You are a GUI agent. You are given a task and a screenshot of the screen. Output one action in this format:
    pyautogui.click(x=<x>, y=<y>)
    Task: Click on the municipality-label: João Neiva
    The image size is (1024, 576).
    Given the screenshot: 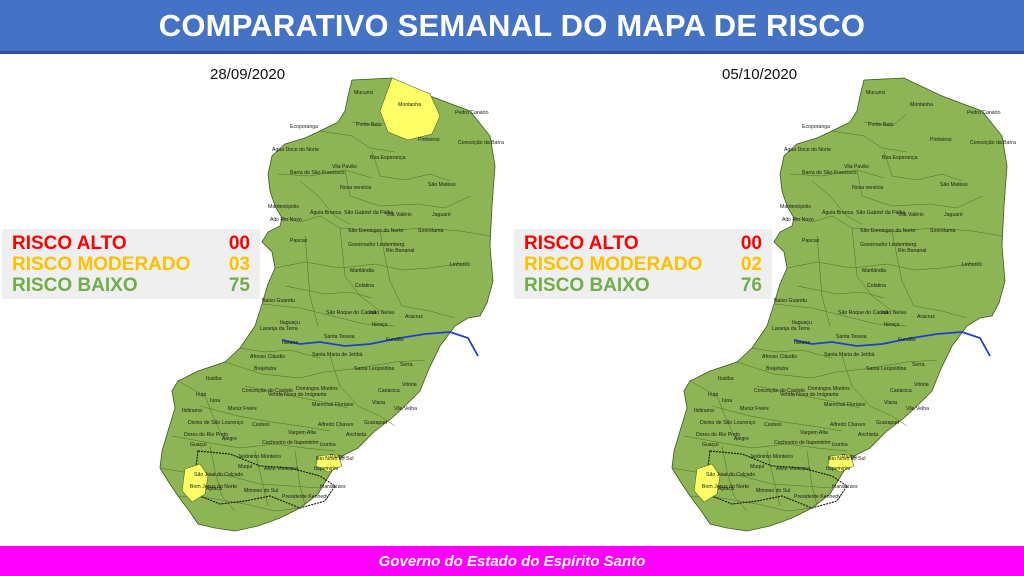 What is the action you would take?
    pyautogui.click(x=381, y=313)
    